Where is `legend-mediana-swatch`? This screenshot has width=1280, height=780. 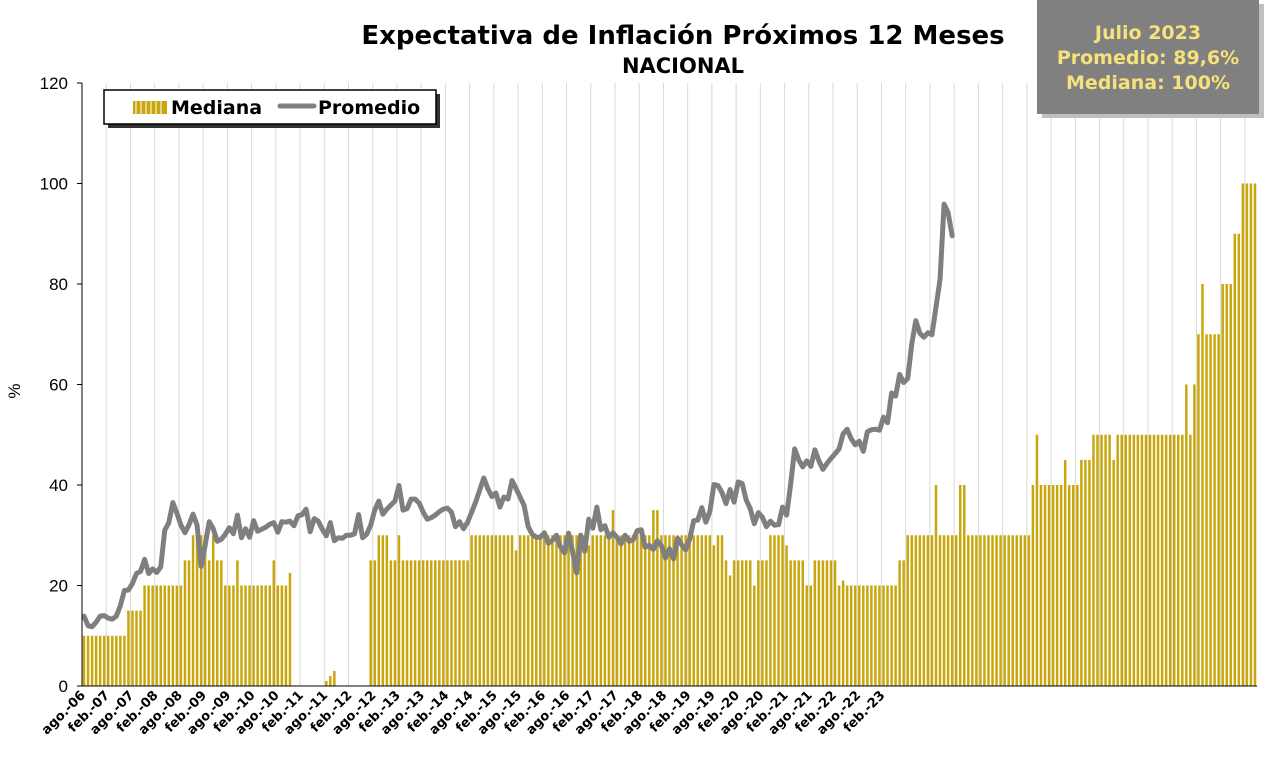
legend-mediana-swatch is located at coordinates (150, 107).